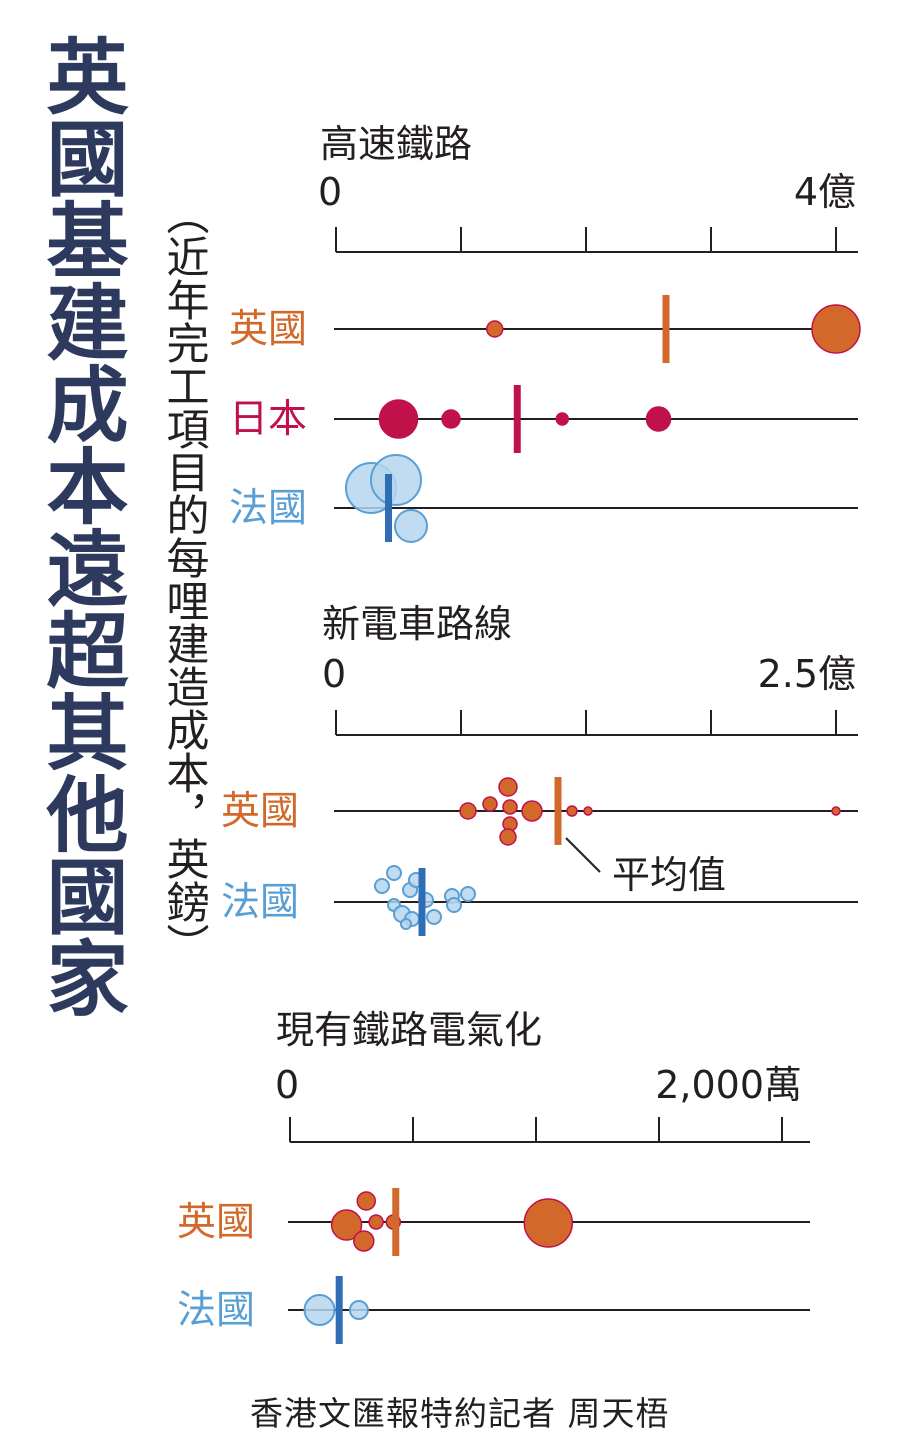 The width and height of the screenshot is (907, 1453). I want to click on main-title: 英國基建成本遠超其他國家, so click(79, 526).